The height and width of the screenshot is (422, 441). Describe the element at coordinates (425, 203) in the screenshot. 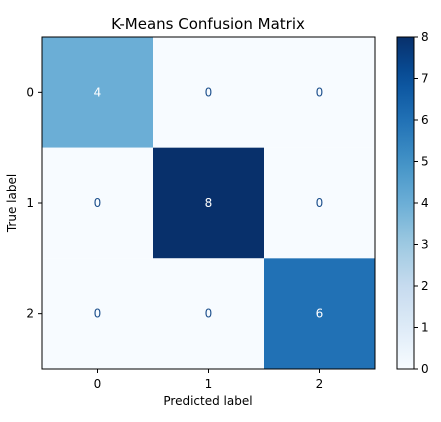

I see `colorbar-tick-label: 4` at that location.